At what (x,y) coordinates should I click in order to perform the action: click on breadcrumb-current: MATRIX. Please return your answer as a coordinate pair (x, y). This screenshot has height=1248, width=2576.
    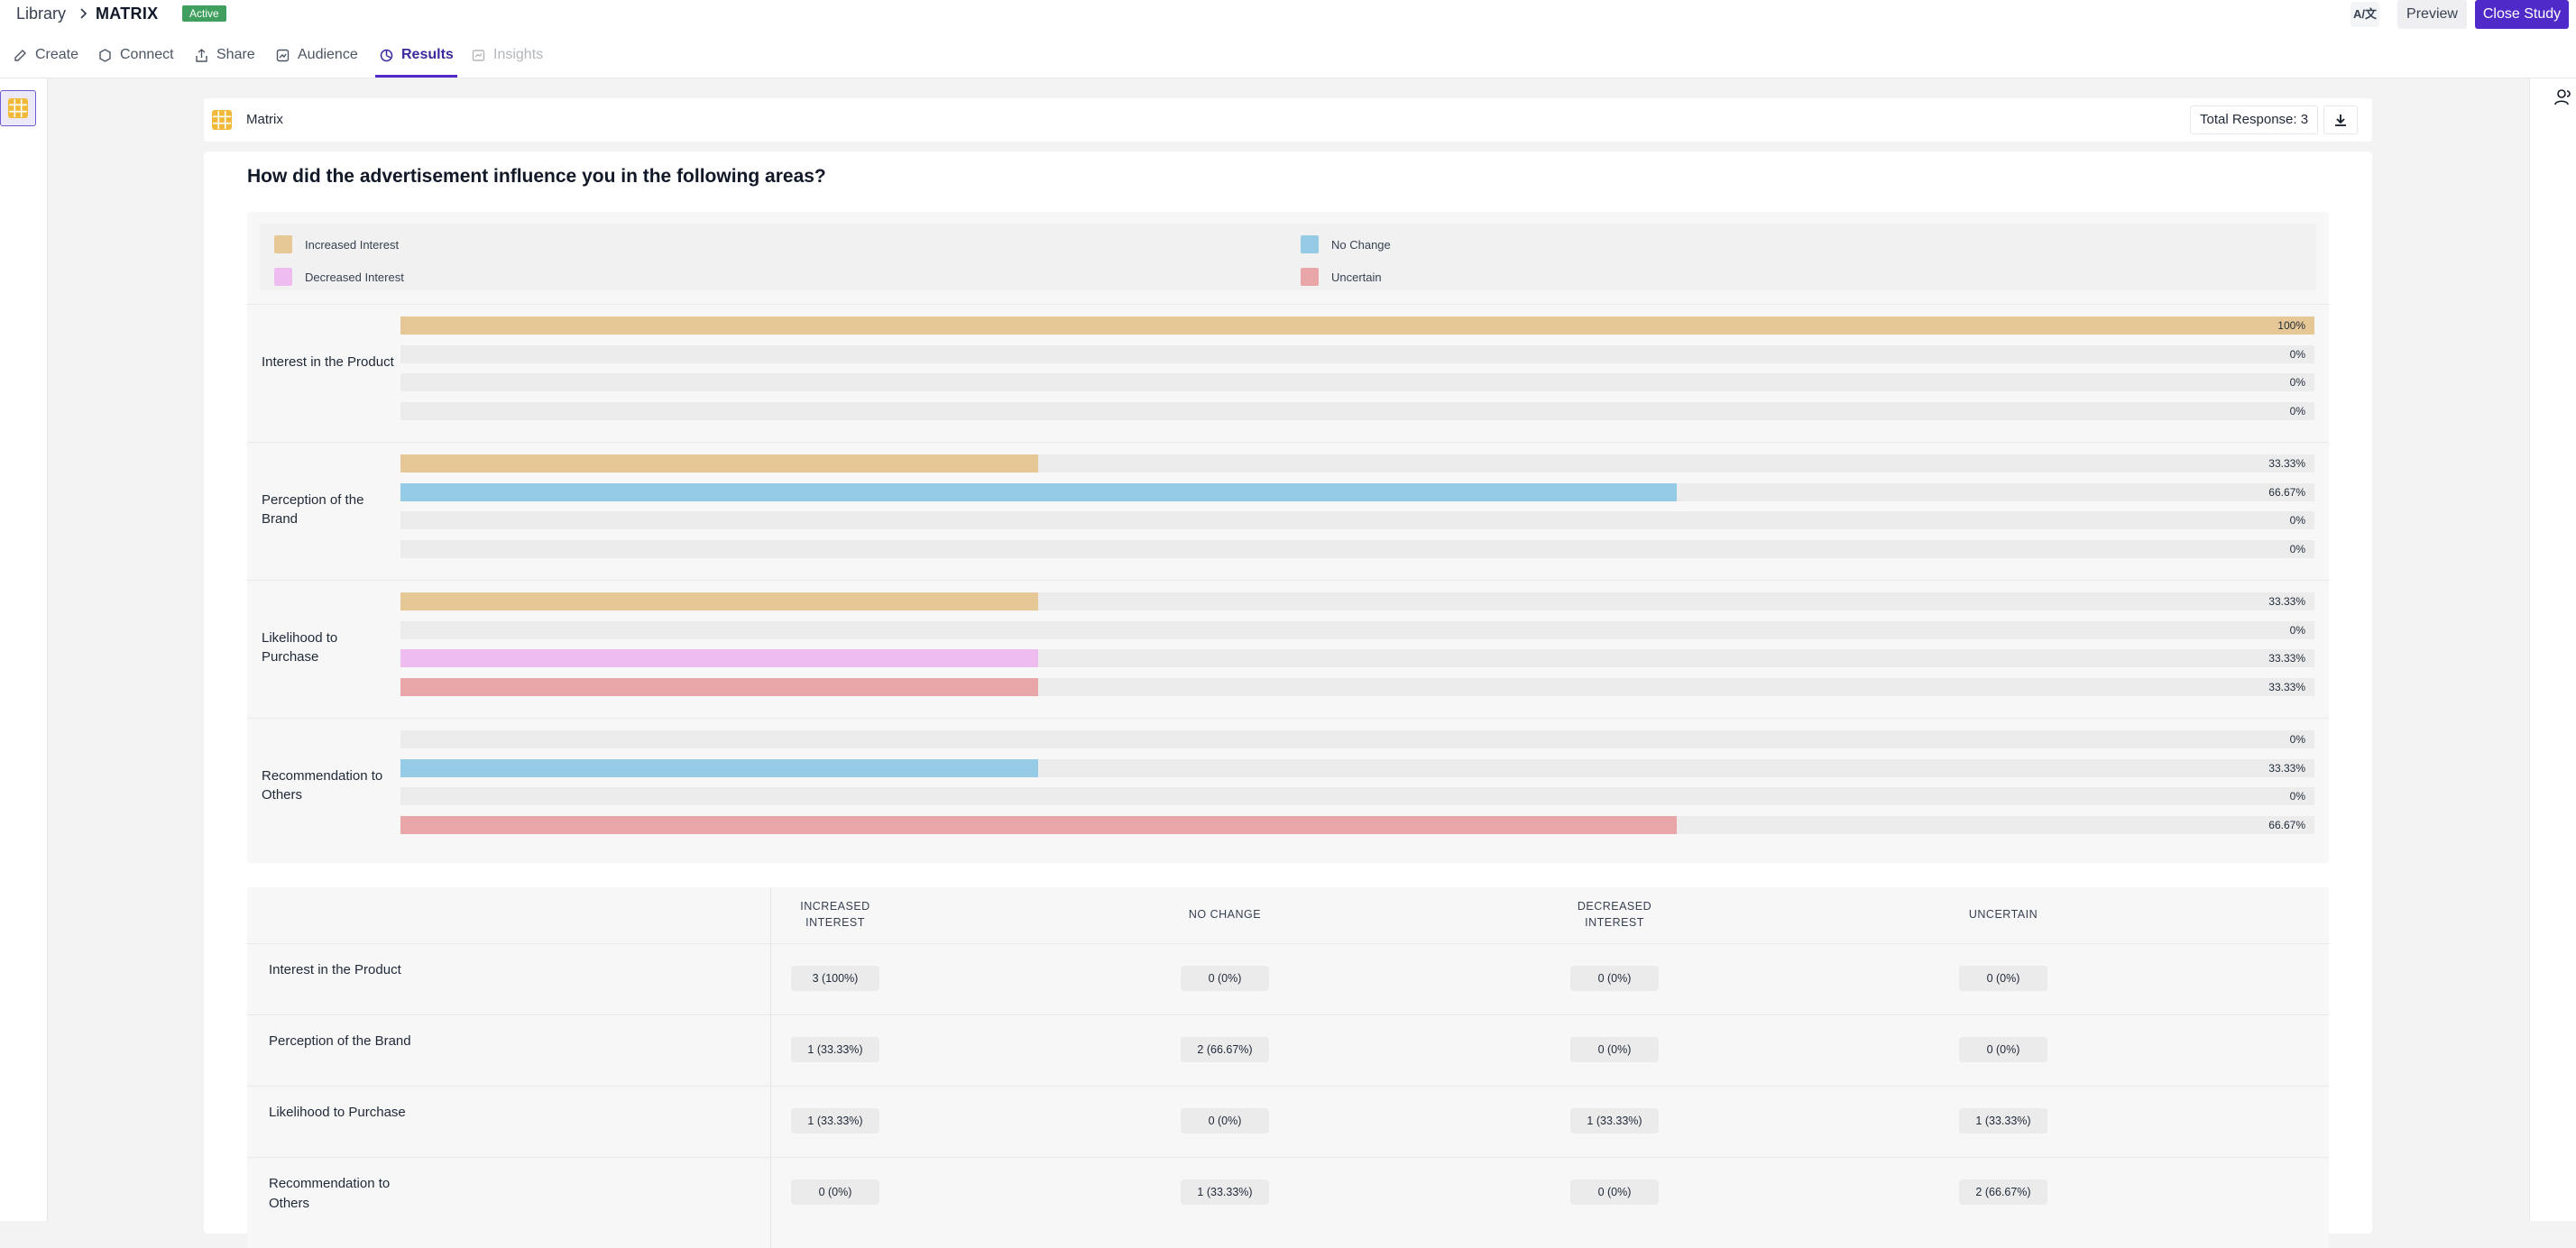
    Looking at the image, I should click on (127, 14).